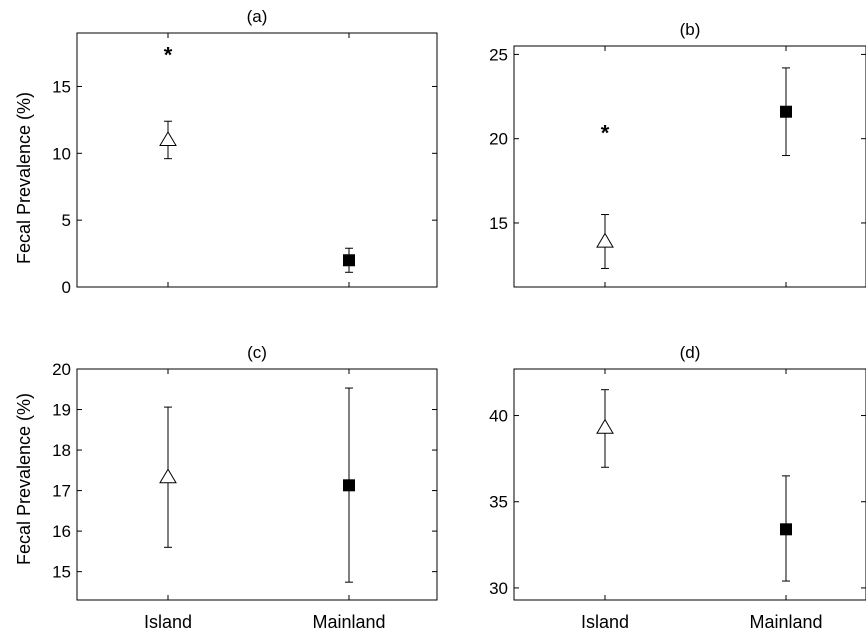  I want to click on ytick-label-b: 20, so click(498, 139).